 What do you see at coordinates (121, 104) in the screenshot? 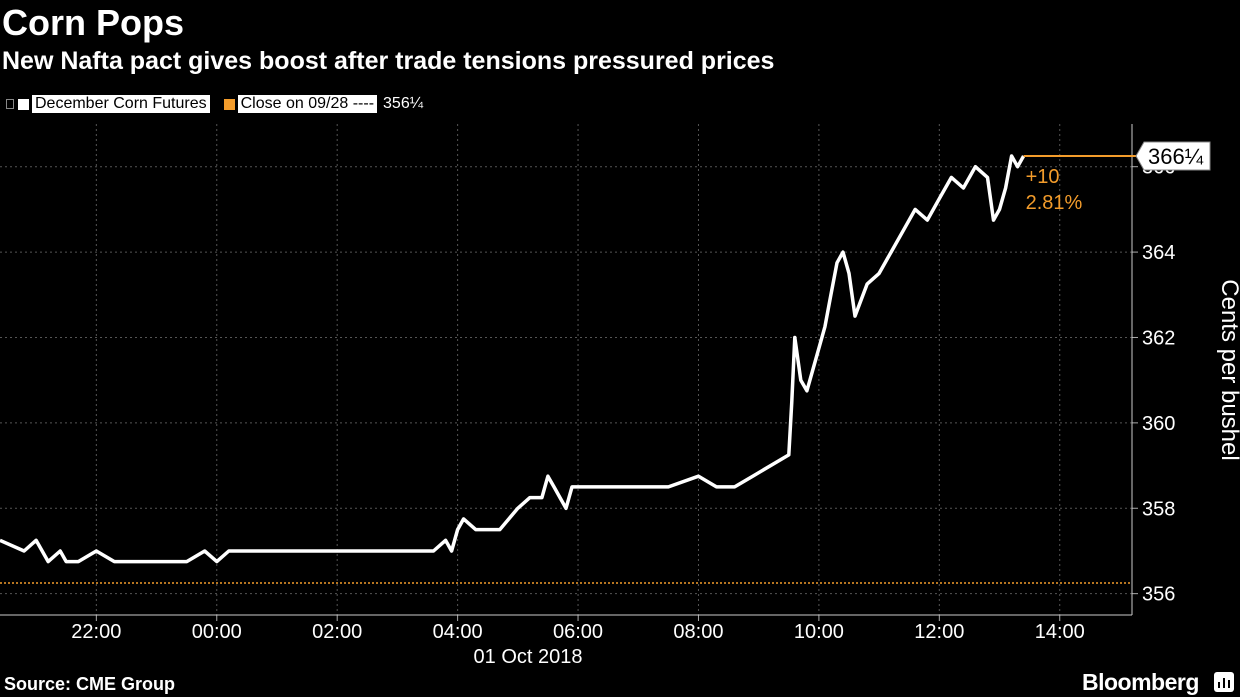
I see `legend-series-label: December Corn Futures` at bounding box center [121, 104].